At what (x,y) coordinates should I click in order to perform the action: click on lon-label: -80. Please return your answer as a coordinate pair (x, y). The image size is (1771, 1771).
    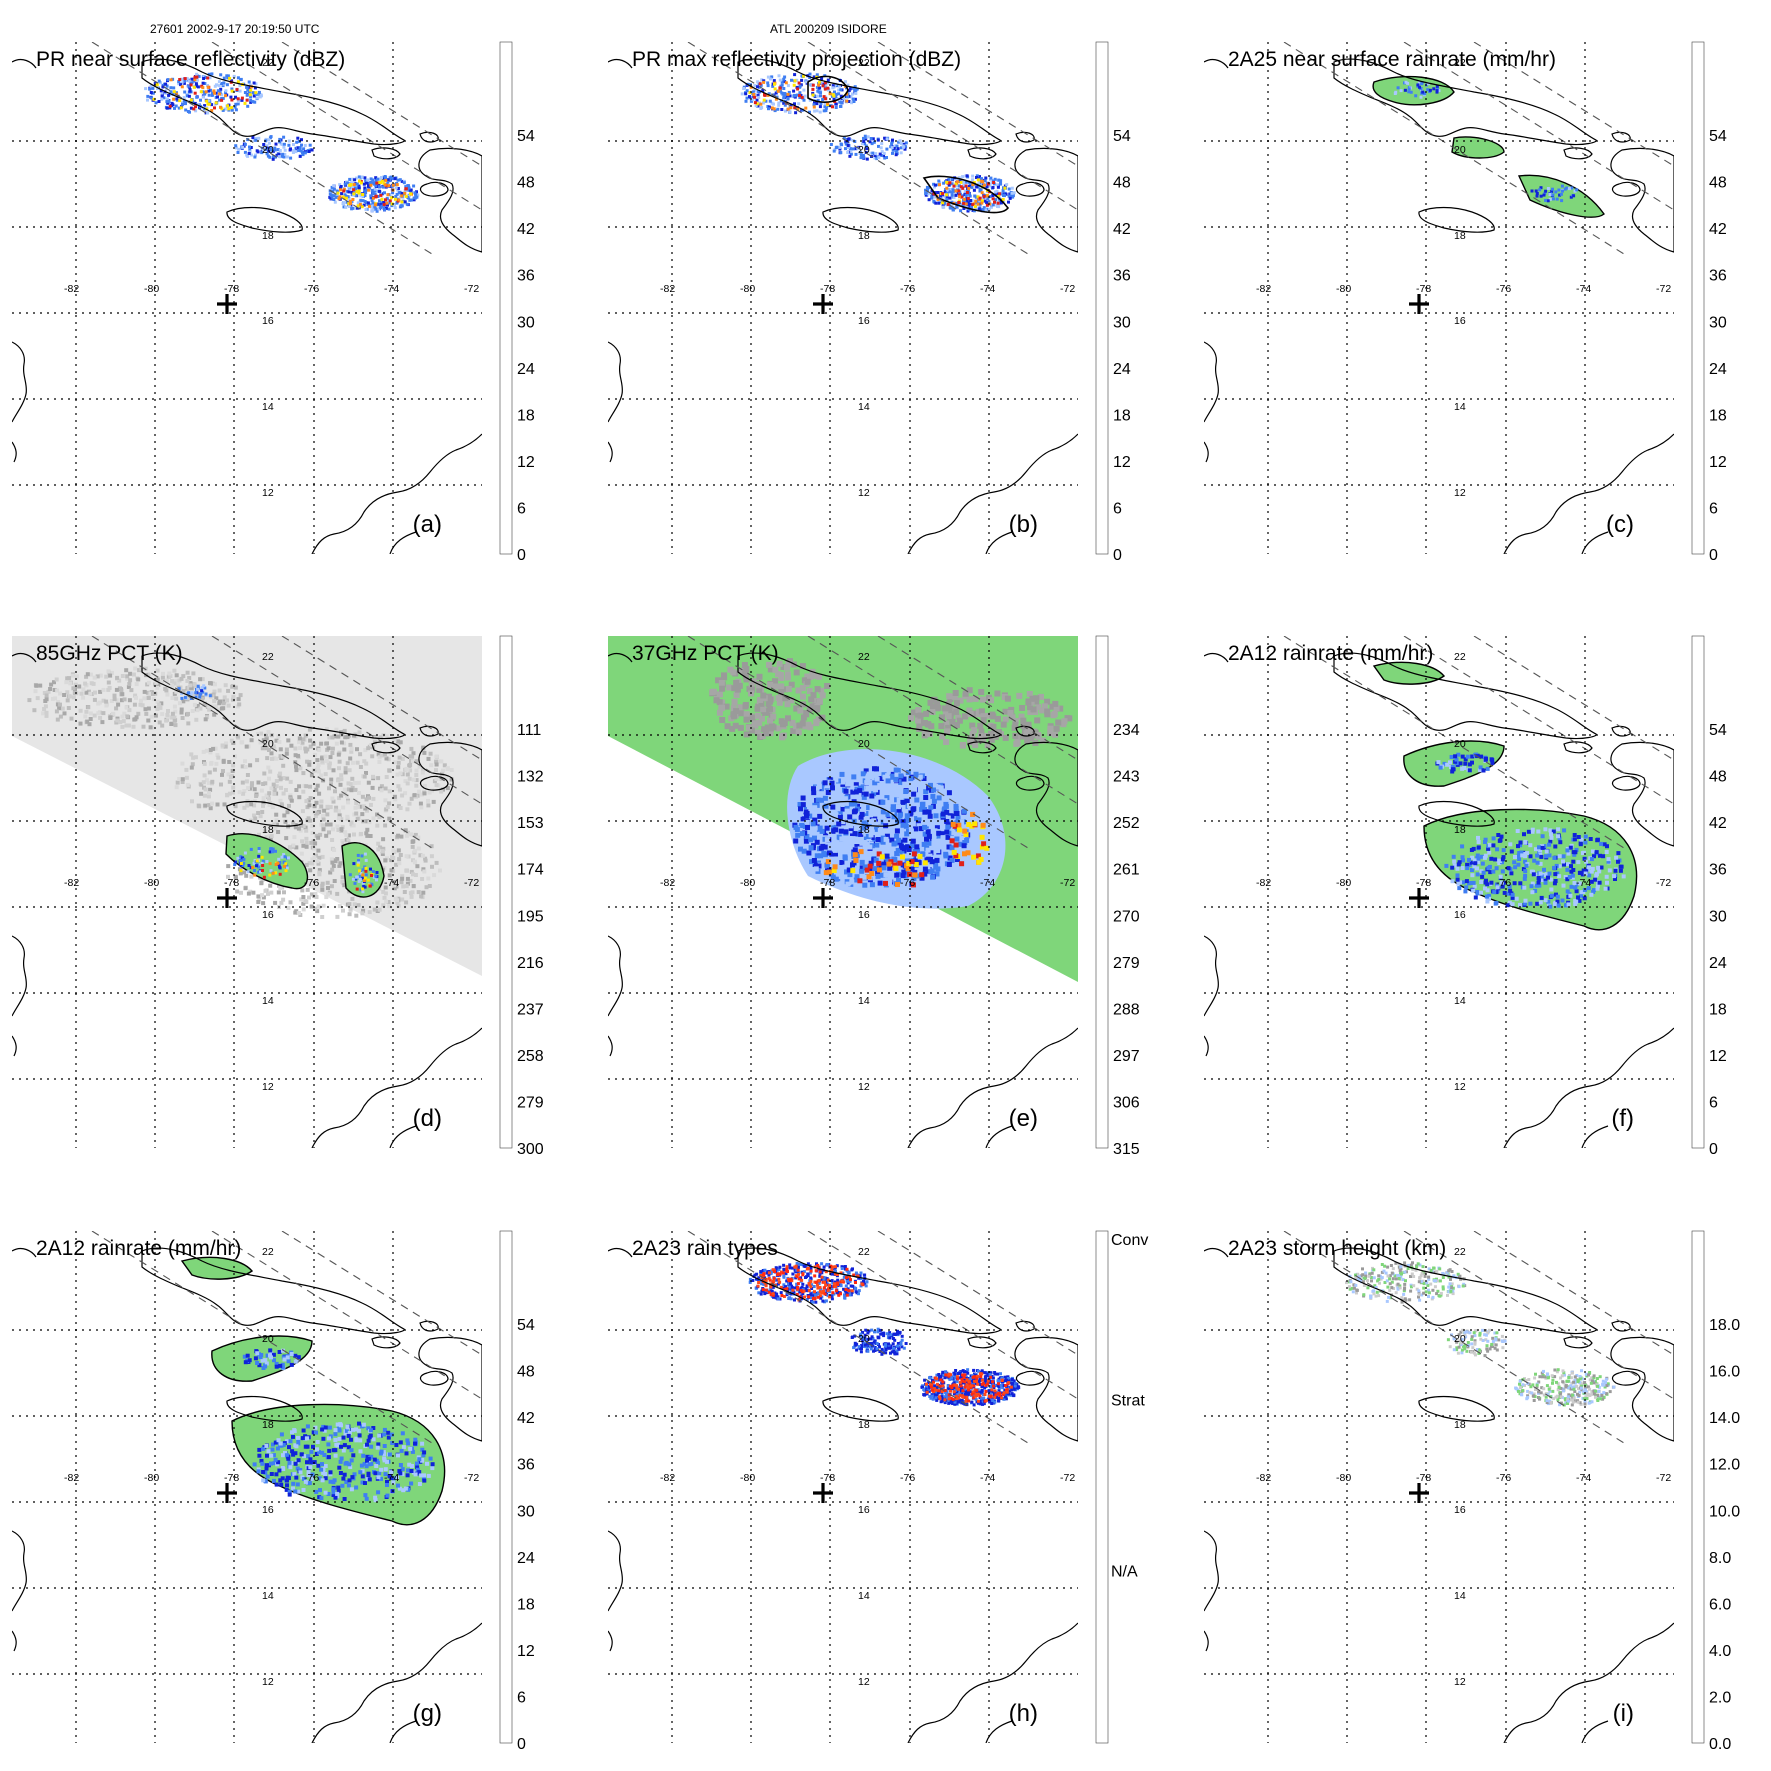
    Looking at the image, I should click on (747, 289).